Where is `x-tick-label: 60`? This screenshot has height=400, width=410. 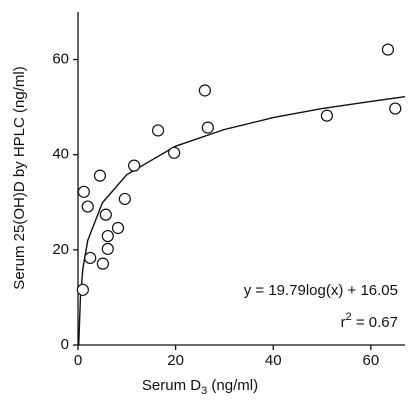 x-tick-label: 60 is located at coordinates (370, 360).